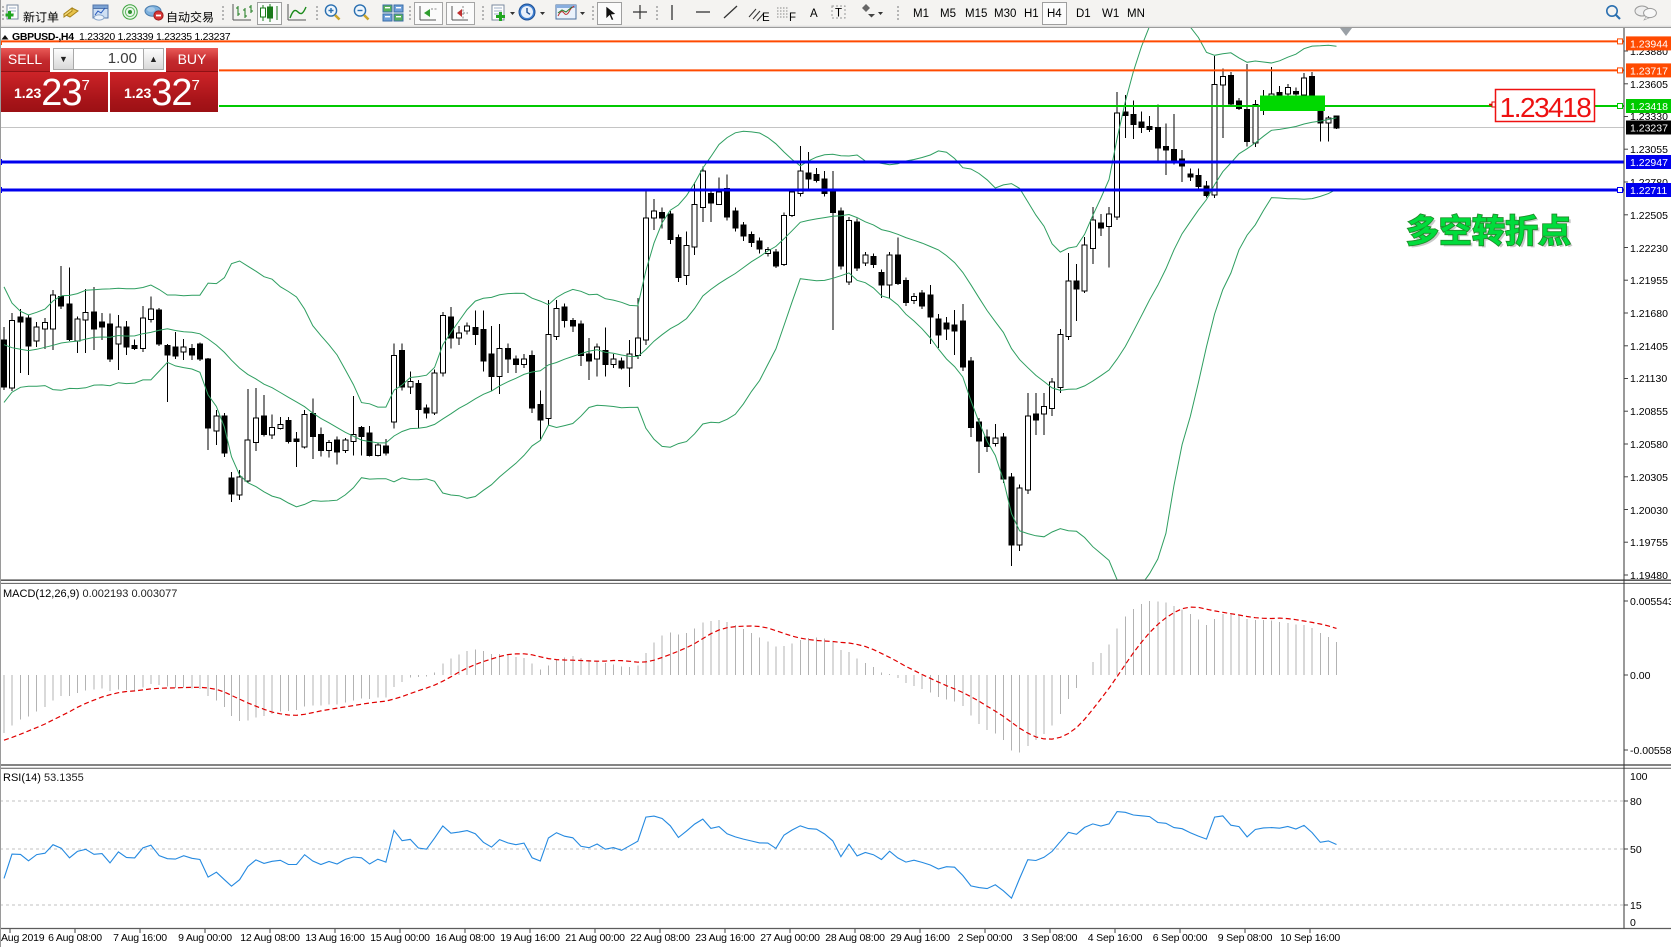 The width and height of the screenshot is (1671, 947). Describe the element at coordinates (1636, 802) in the screenshot. I see `svg-text: 80` at that location.